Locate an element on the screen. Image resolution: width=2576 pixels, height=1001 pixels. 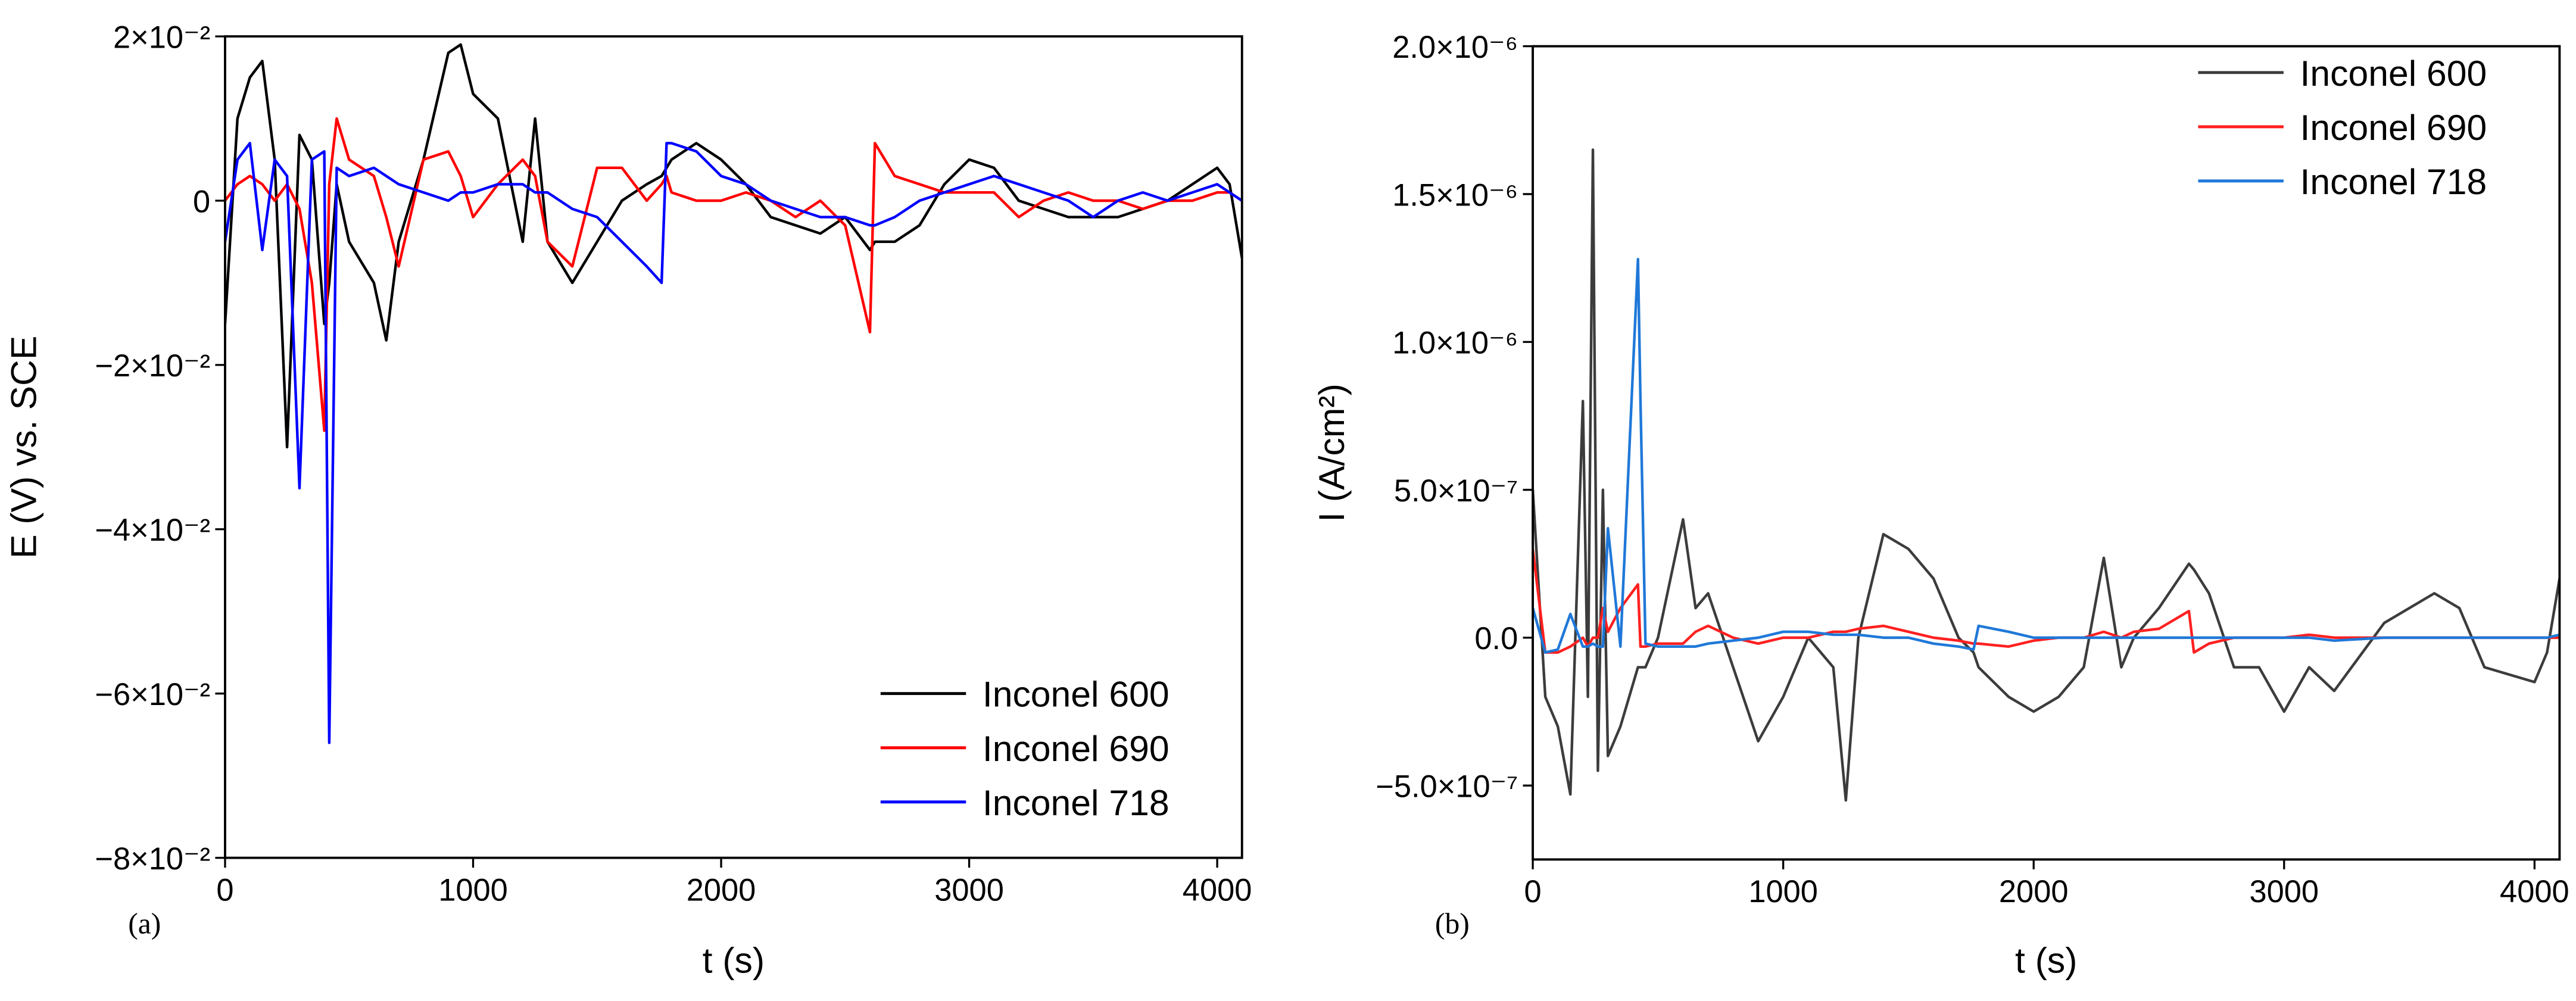
data-line is located at coordinates (733, 274).